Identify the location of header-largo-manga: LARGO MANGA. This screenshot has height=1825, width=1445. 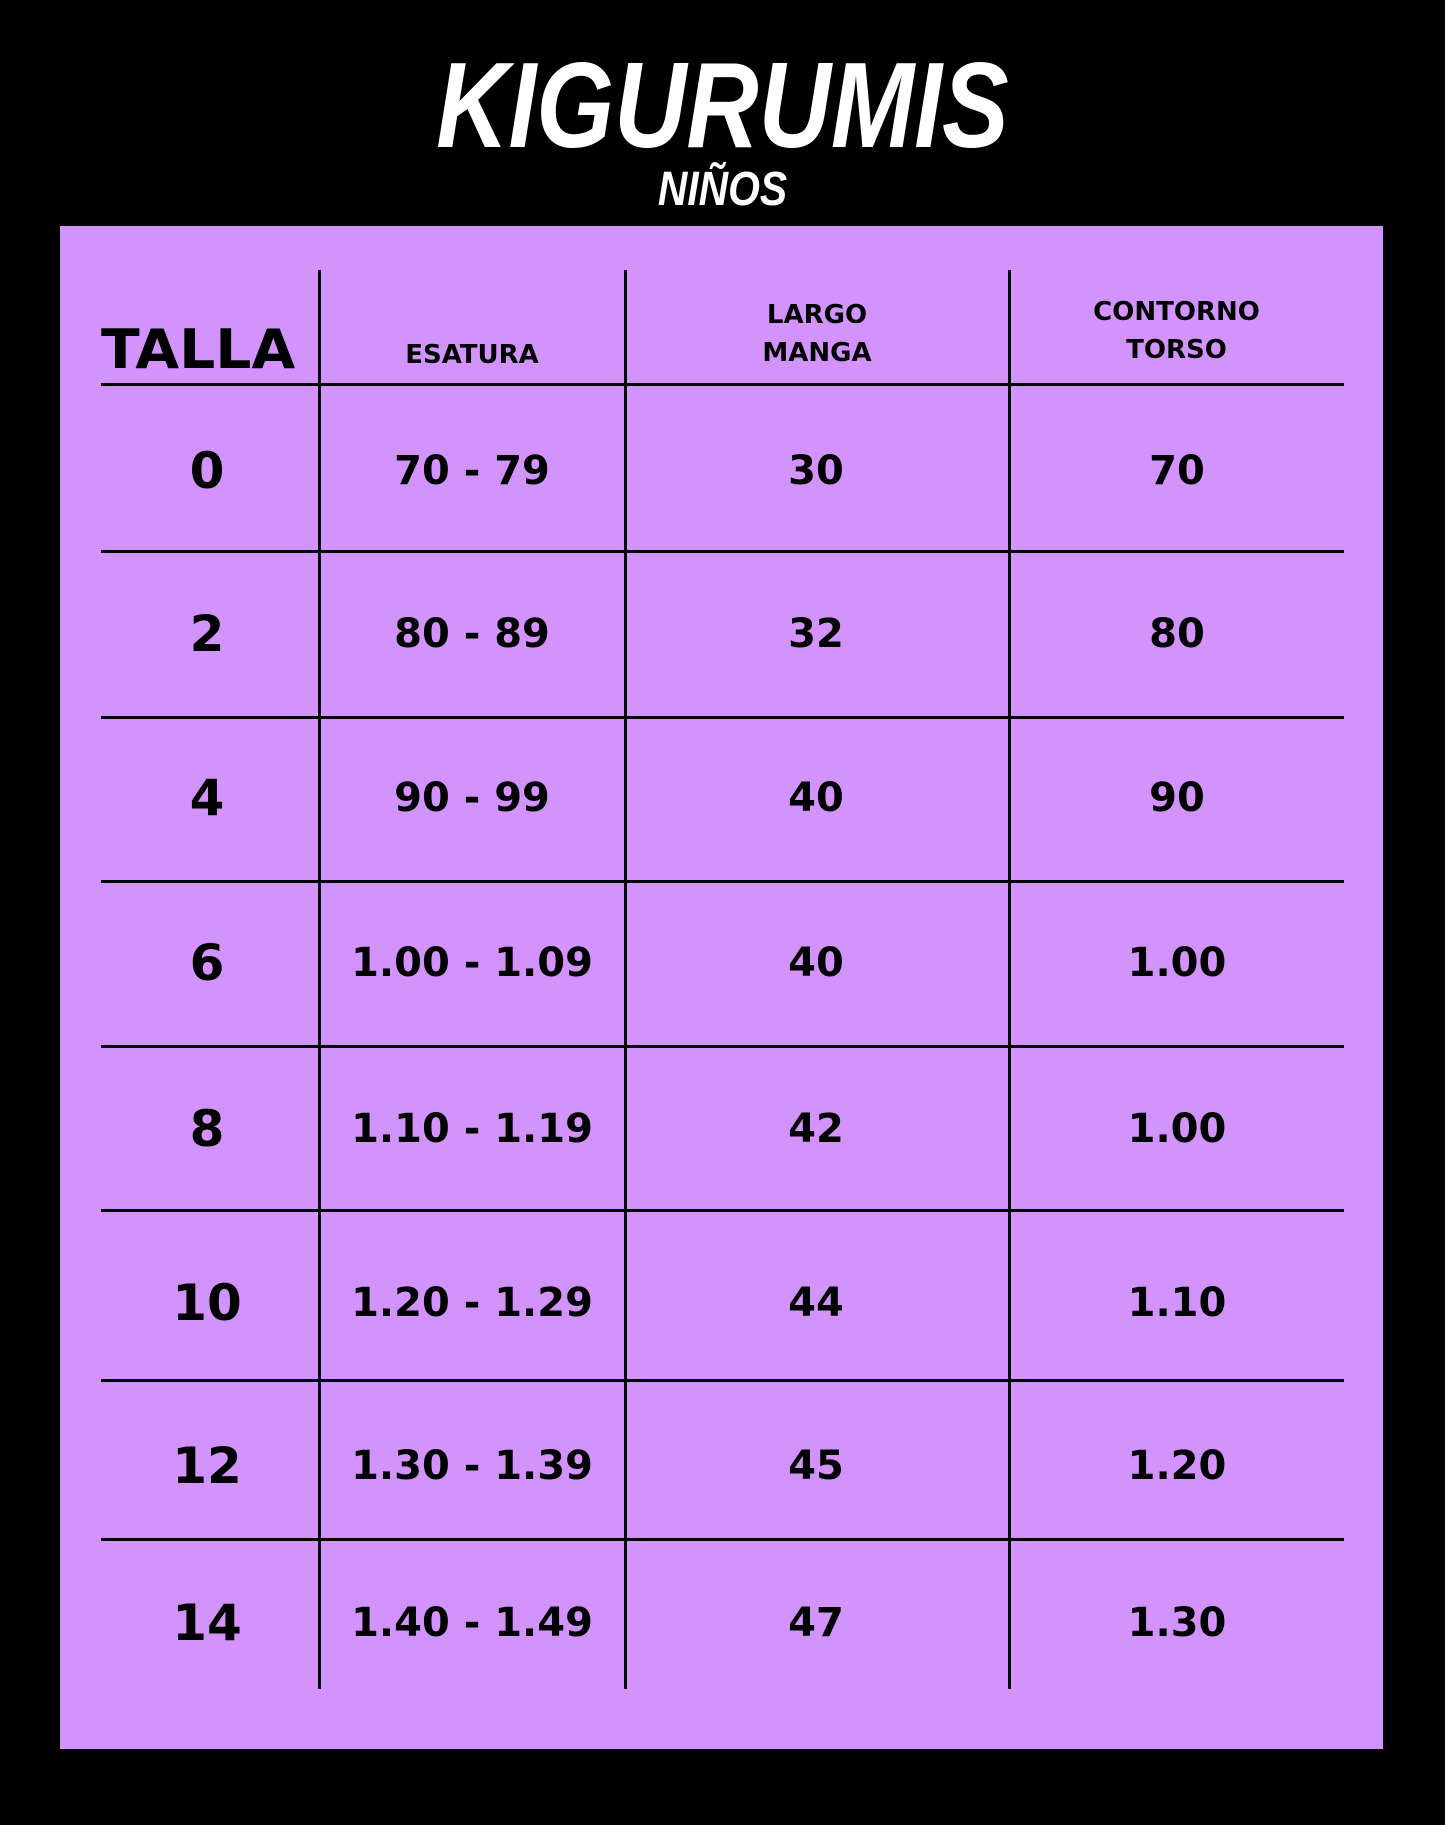
(817, 334).